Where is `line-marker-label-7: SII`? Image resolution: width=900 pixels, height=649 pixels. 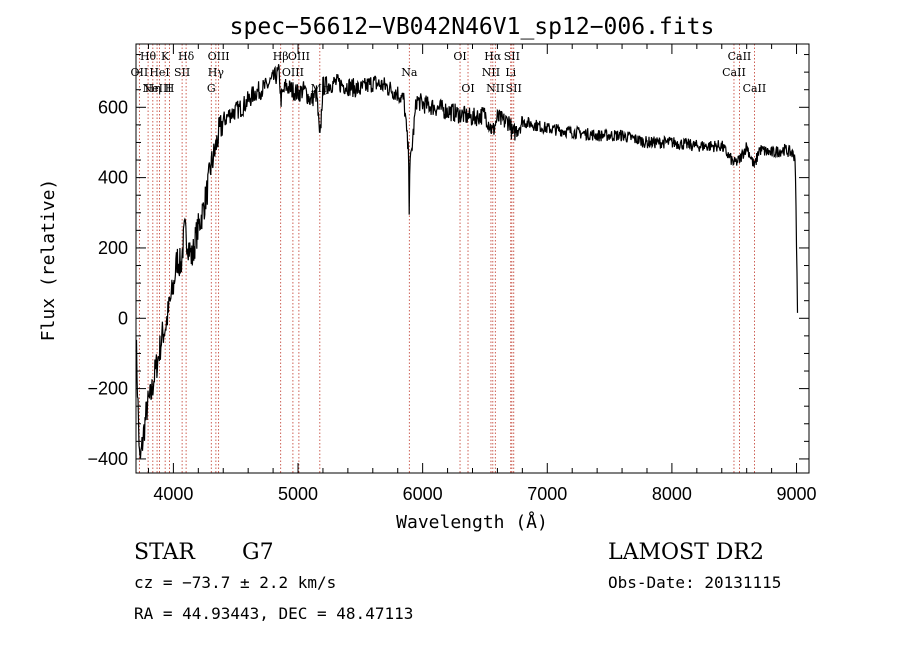
line-marker-label-7: SII is located at coordinates (182, 72).